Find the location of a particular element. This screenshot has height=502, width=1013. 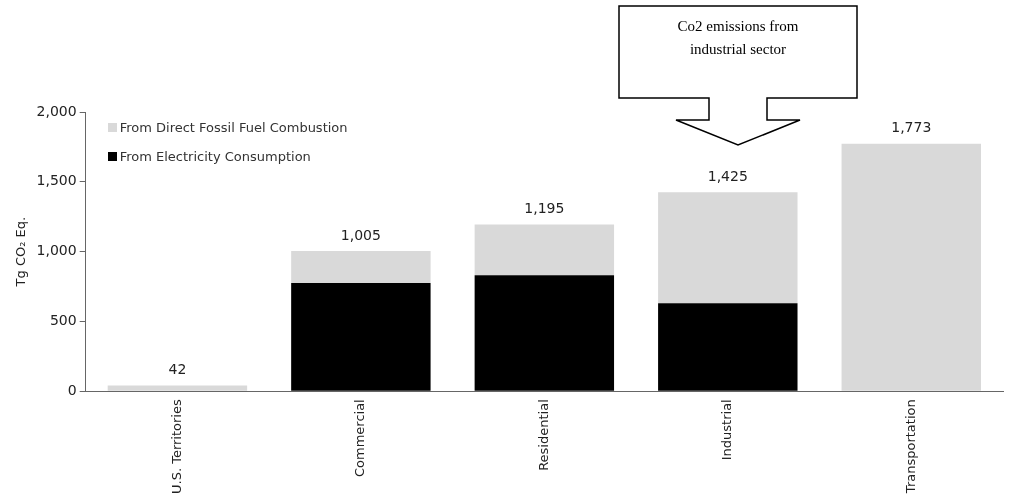

y-tick-label: 2,000 is located at coordinates (56, 110).